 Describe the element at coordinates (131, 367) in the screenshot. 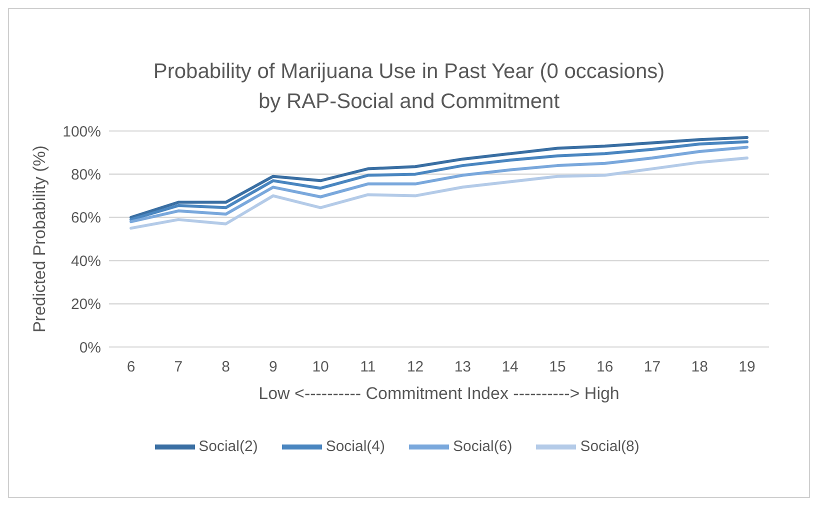

I see `x-tick-label: 6` at that location.